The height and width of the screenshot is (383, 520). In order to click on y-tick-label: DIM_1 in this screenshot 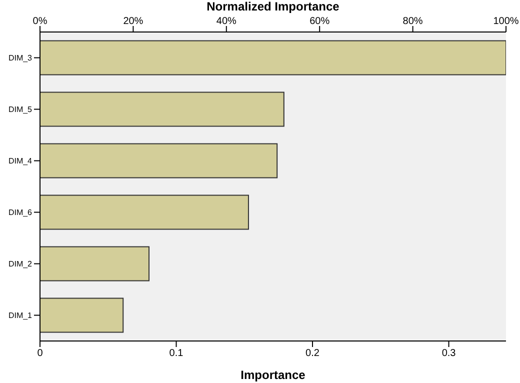, I will do `click(20, 315)`.